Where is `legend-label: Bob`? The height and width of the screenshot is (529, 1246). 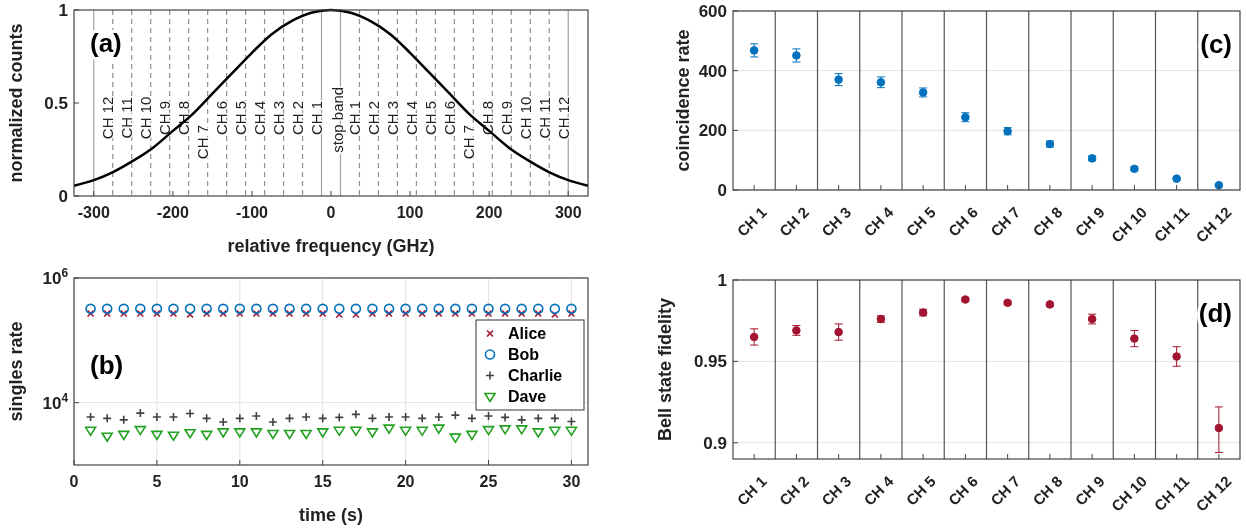
legend-label: Bob is located at coordinates (524, 355).